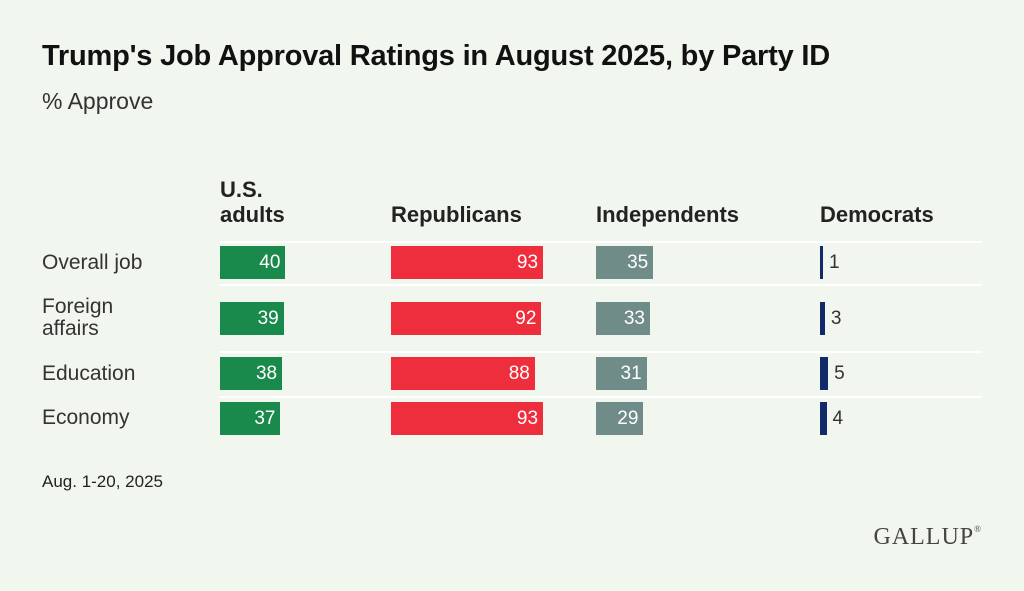 The image size is (1024, 591). I want to click on column-header-independents: Independents, so click(667, 214).